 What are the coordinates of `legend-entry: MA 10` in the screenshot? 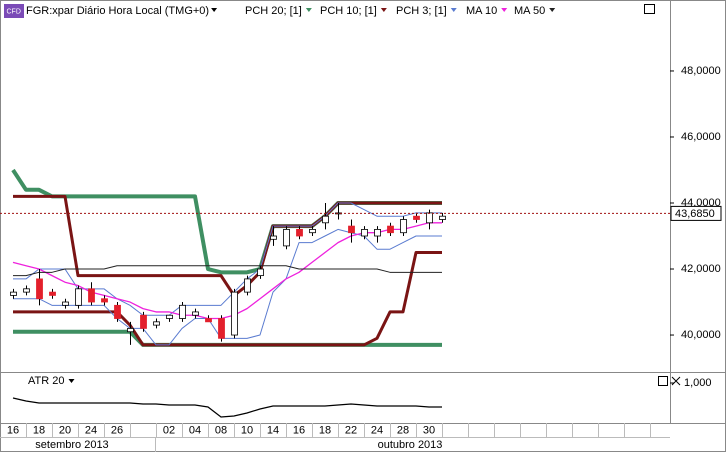 It's located at (481, 11).